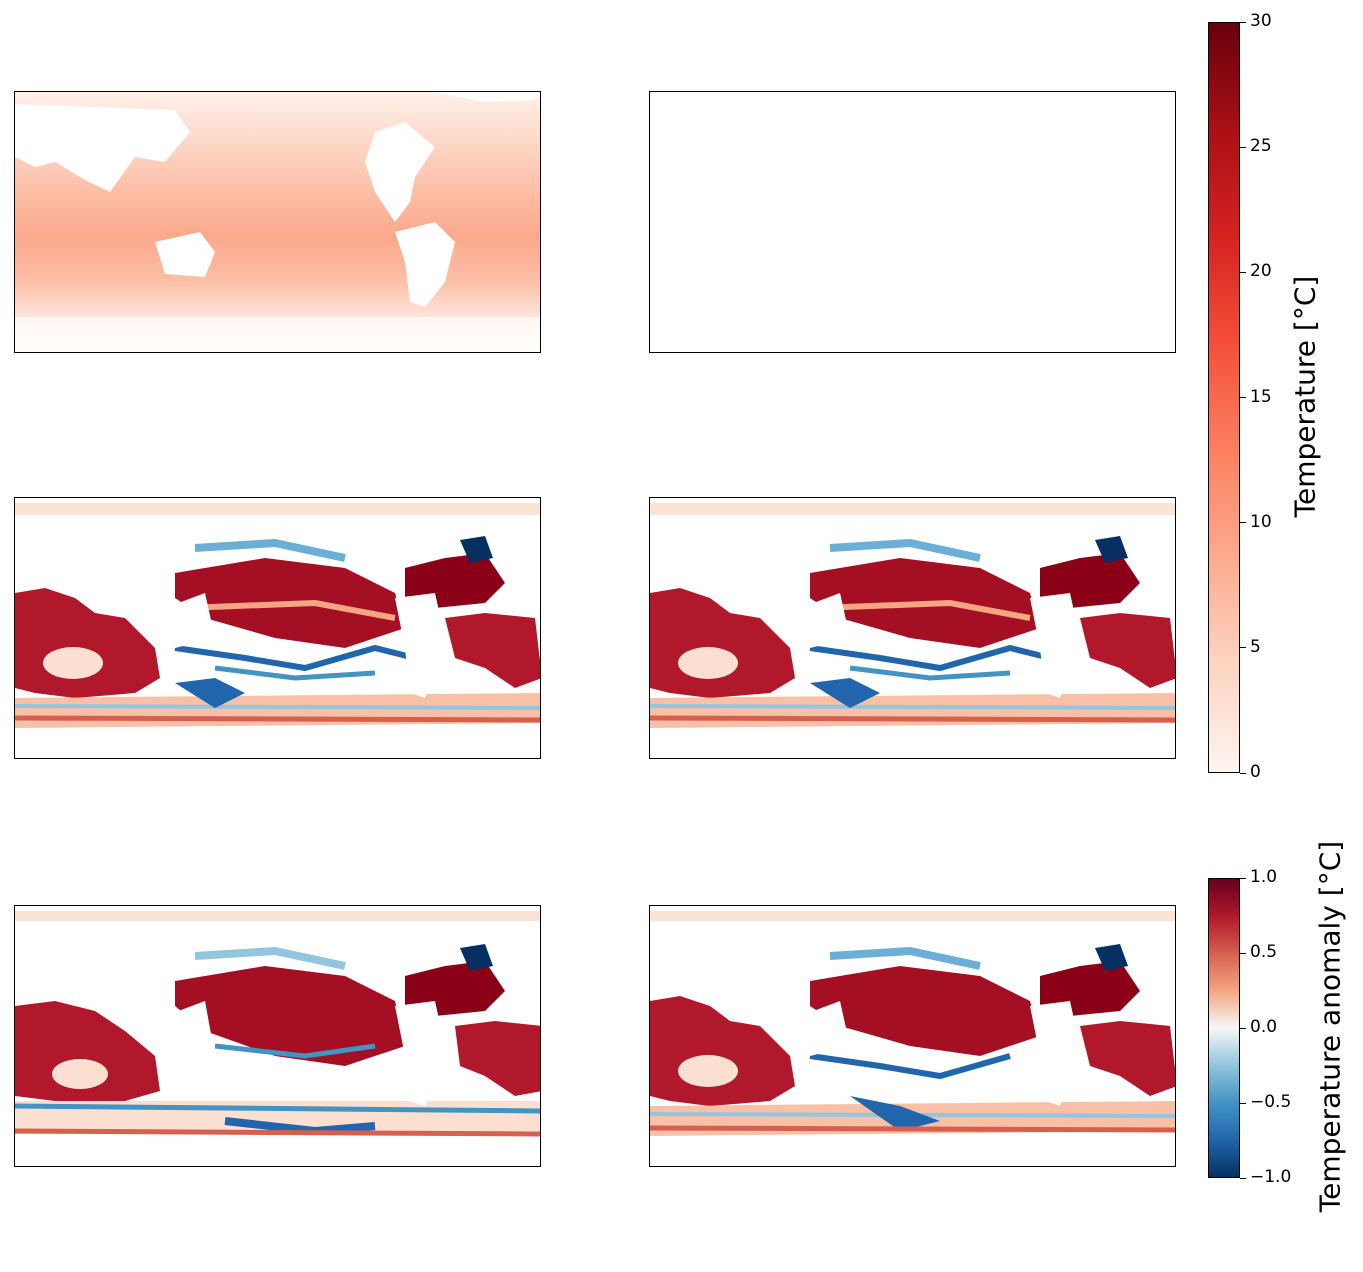  What do you see at coordinates (1330, 1026) in the screenshot?
I see `anomaly-colorbar-label: Temperature anomaly [°C]` at bounding box center [1330, 1026].